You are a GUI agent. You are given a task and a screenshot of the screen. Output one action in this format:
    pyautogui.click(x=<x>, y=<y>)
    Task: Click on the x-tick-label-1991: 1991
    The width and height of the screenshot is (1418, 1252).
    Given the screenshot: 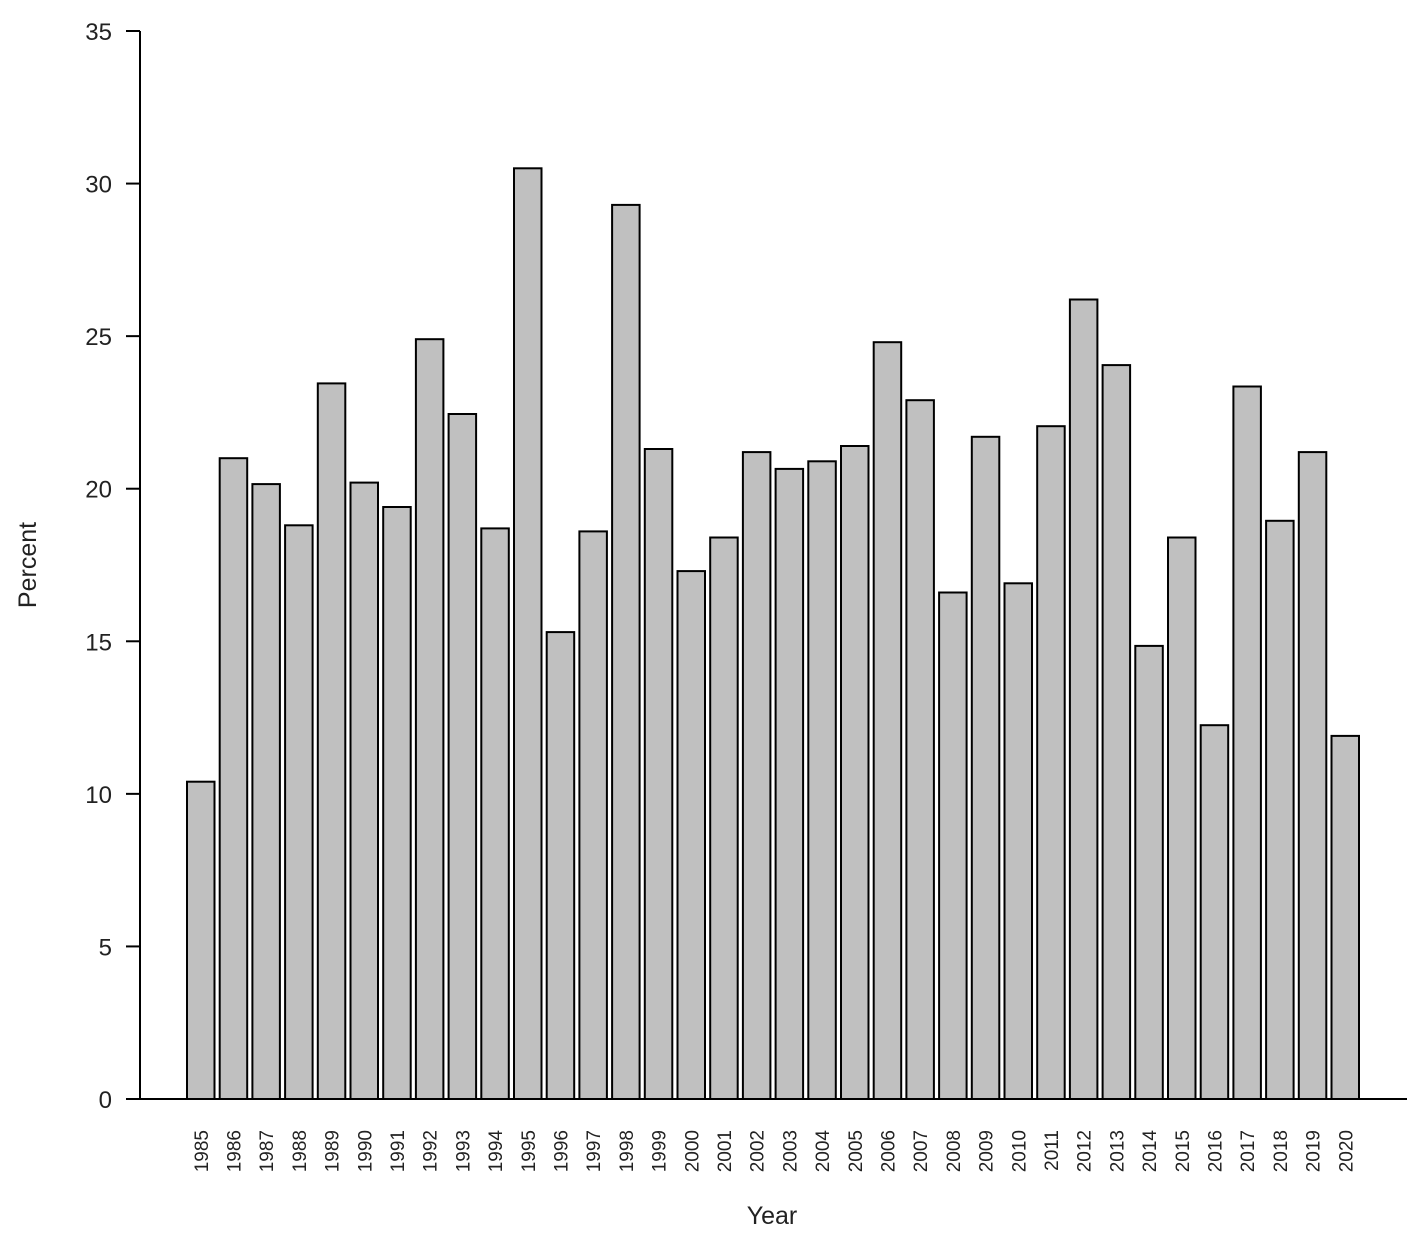 What is the action you would take?
    pyautogui.click(x=398, y=1151)
    